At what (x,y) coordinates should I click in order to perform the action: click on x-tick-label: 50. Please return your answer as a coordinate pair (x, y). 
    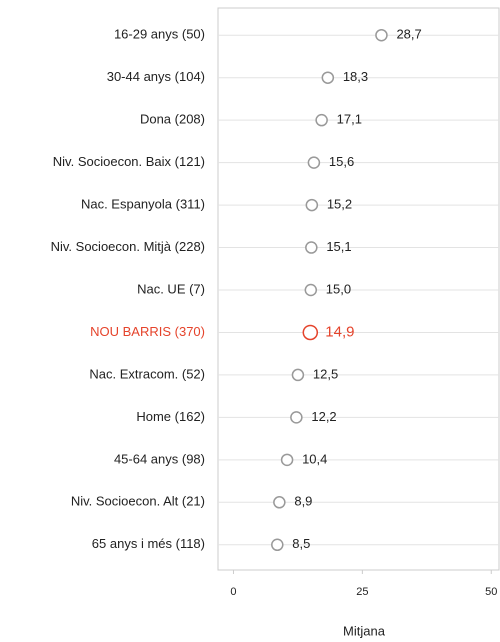
    Looking at the image, I should click on (491, 592).